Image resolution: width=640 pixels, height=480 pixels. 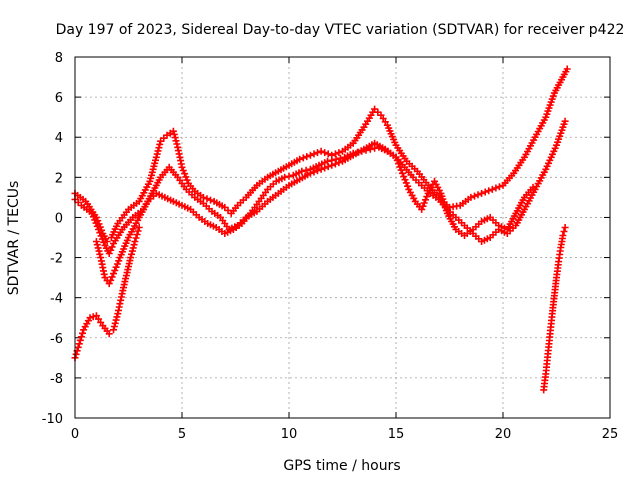 What do you see at coordinates (56, 339) in the screenshot?
I see `y-tick-label: -6` at bounding box center [56, 339].